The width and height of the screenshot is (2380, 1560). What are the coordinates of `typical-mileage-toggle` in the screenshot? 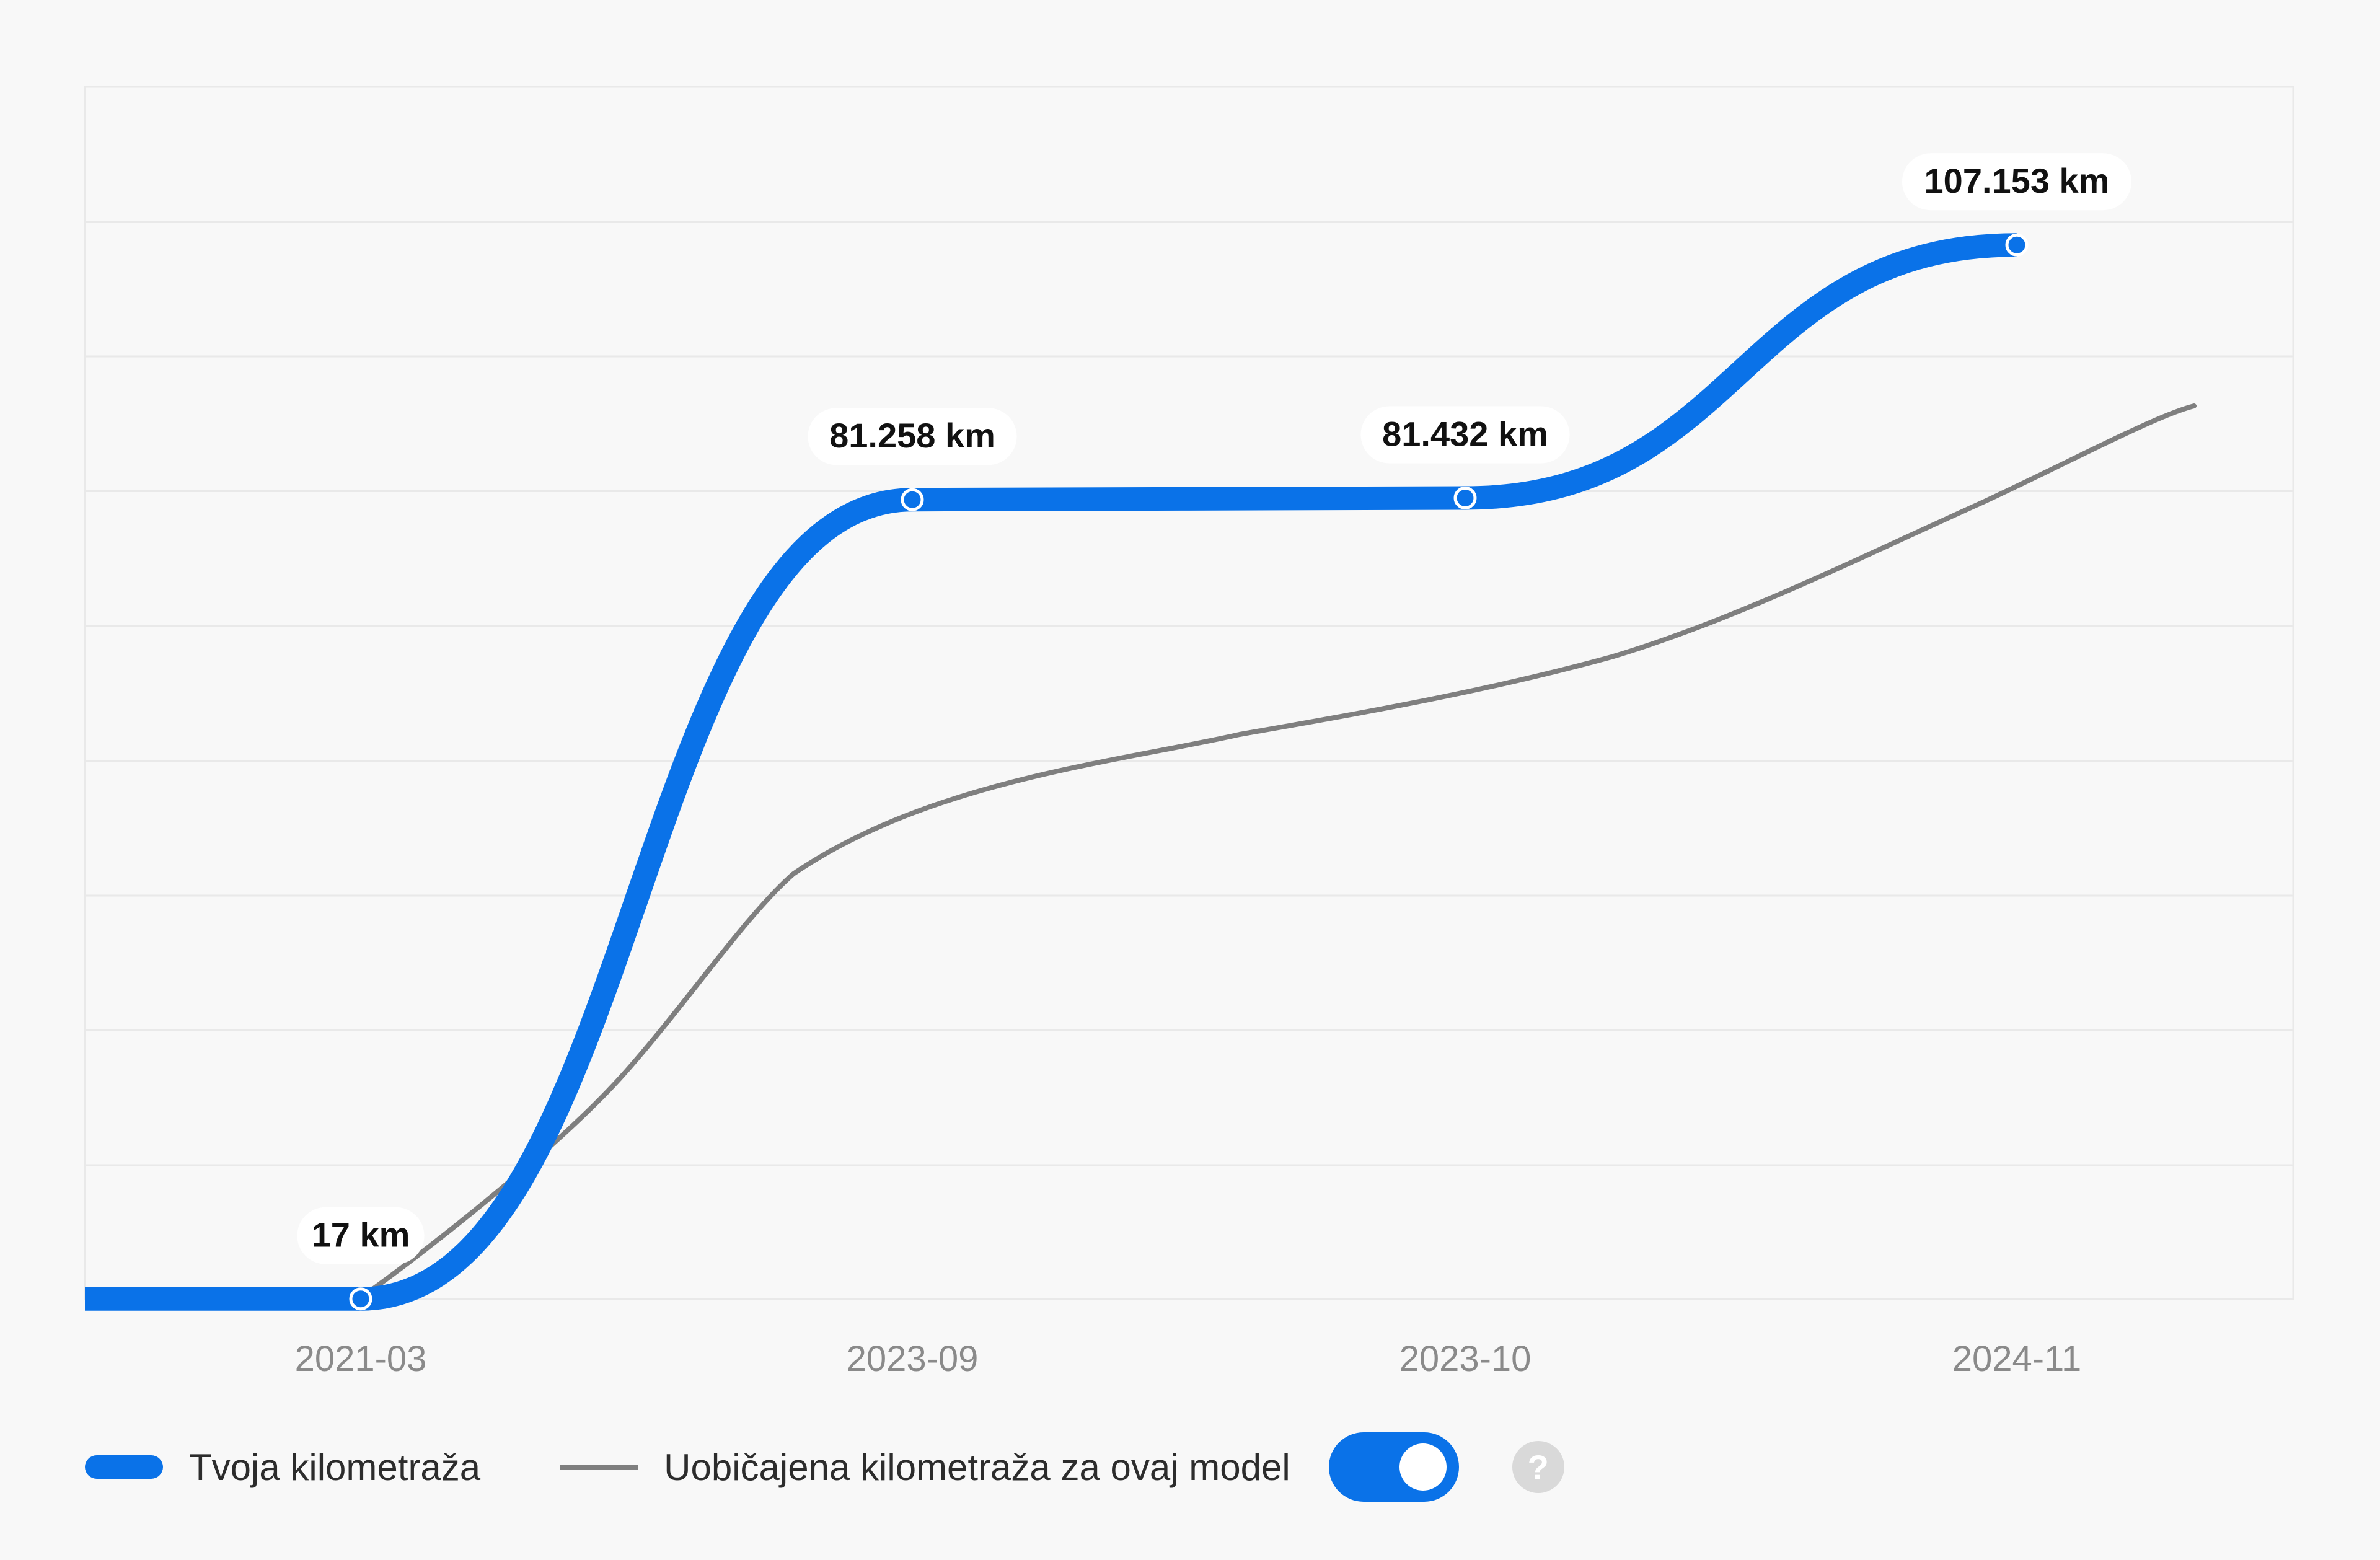 It's located at (1393, 1467).